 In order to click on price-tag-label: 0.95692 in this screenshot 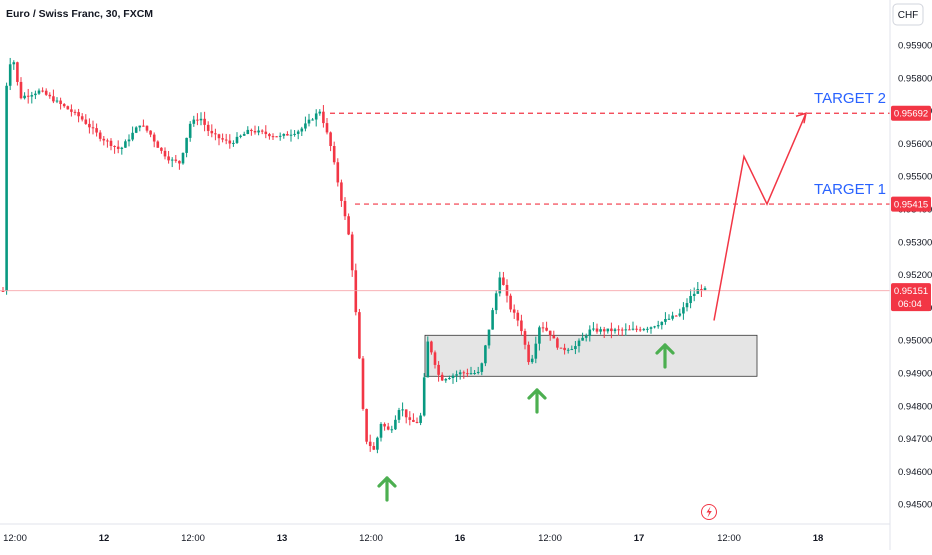, I will do `click(911, 114)`.